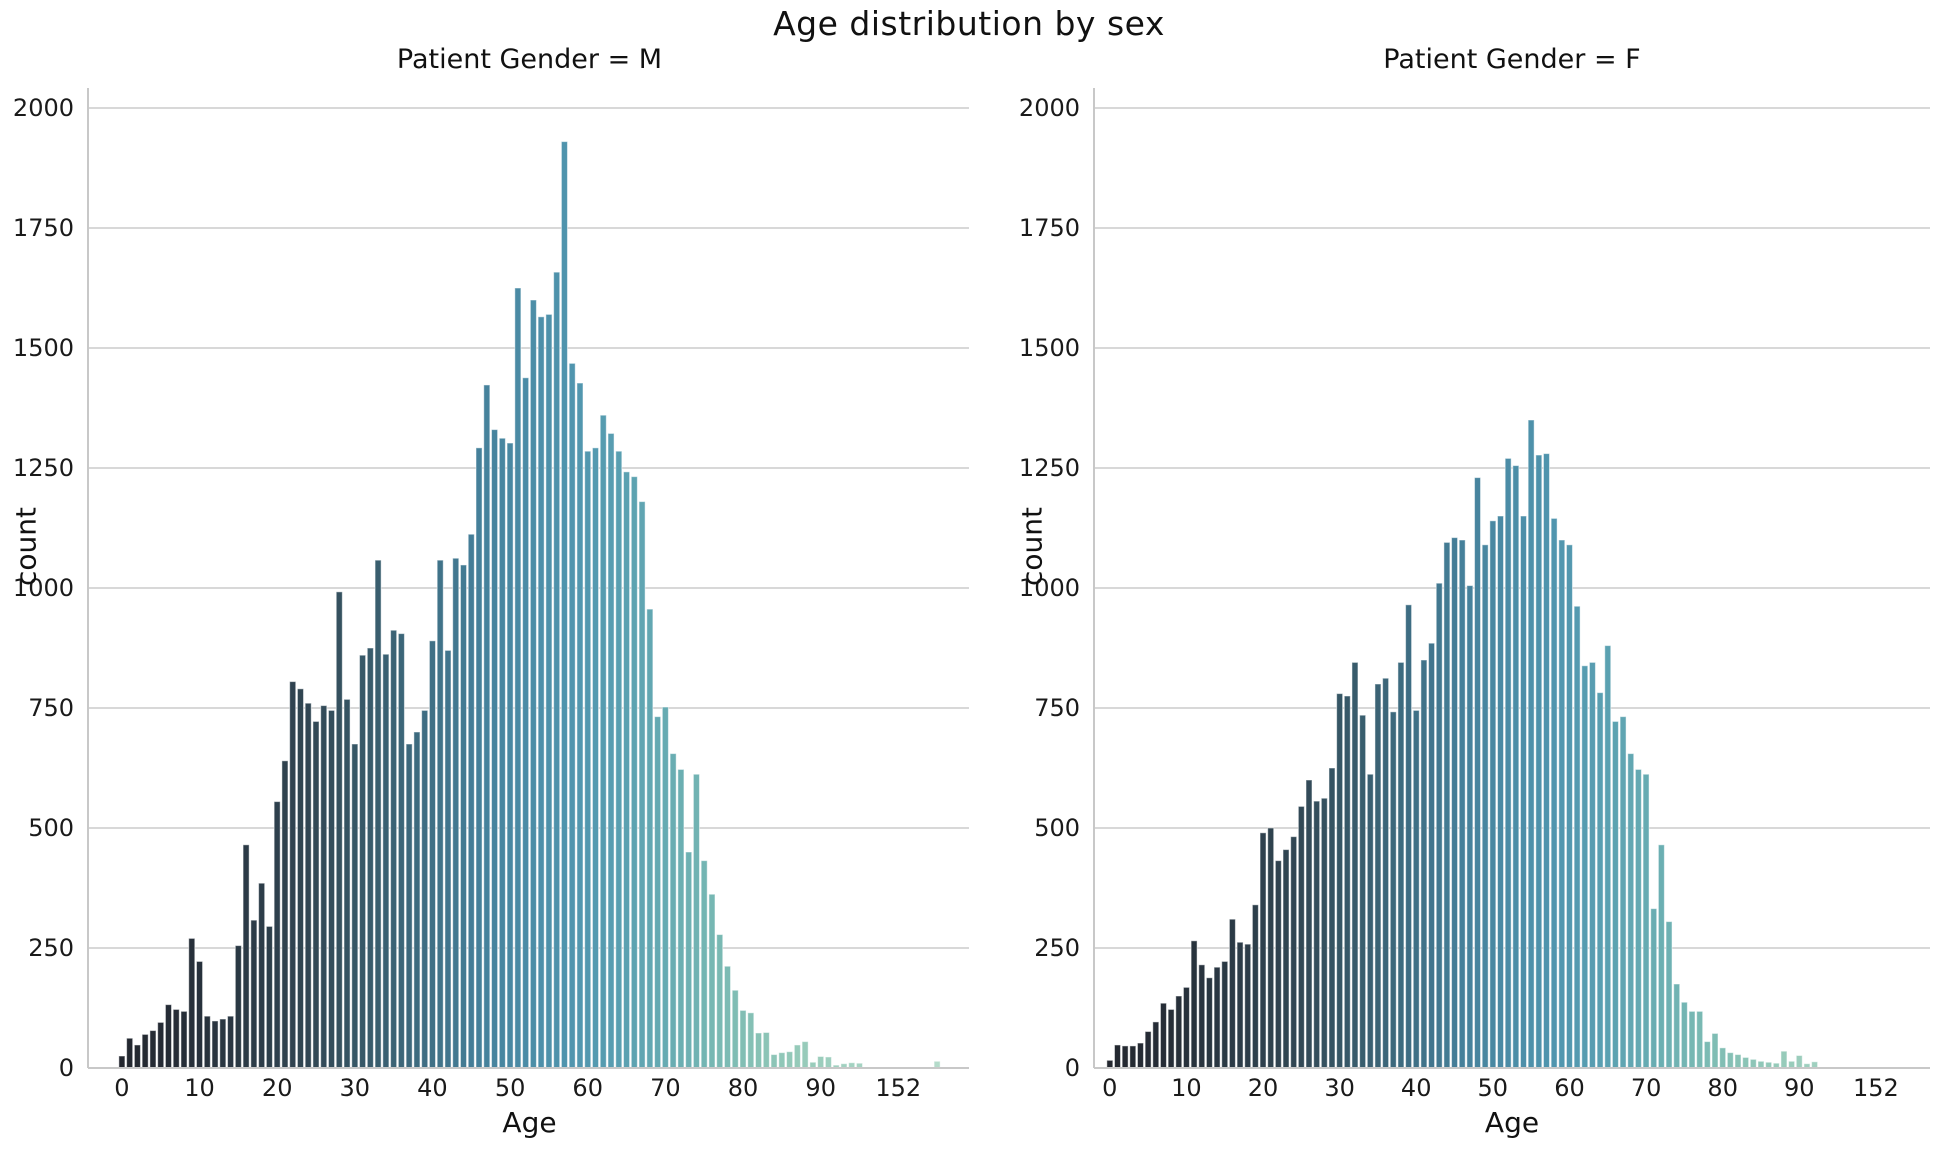 The height and width of the screenshot is (1154, 1938). What do you see at coordinates (1876, 1088) in the screenshot?
I see `x-tick-label: 152` at bounding box center [1876, 1088].